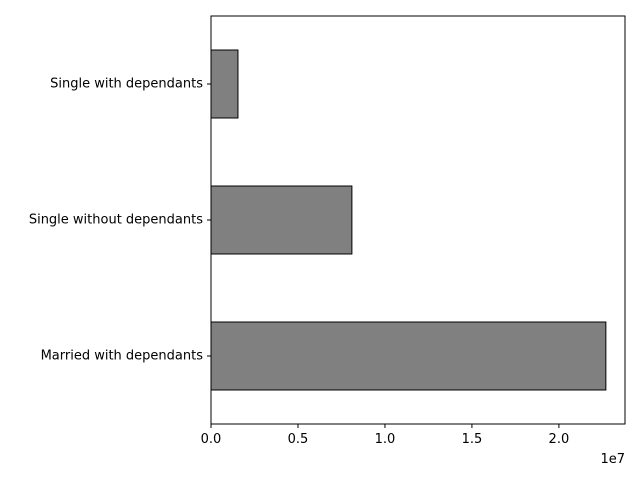 The image size is (640, 480). Describe the element at coordinates (281, 220) in the screenshot. I see `bar-single-without-dependants` at that location.